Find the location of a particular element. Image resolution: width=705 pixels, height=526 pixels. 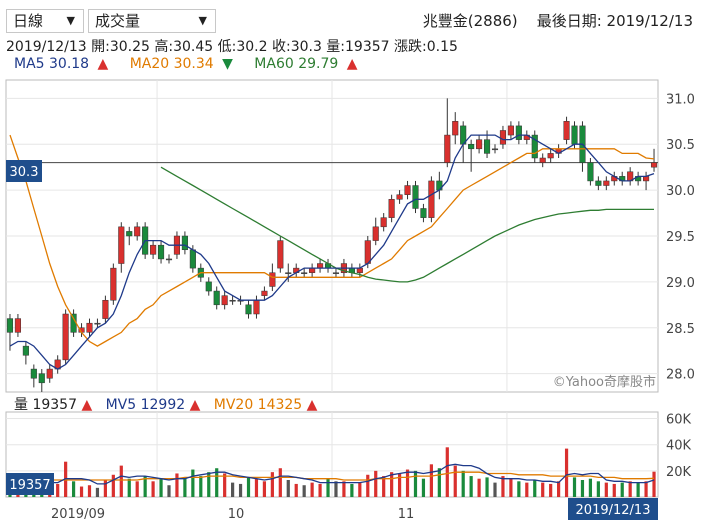

price-tag-text: 30.3 is located at coordinates (24, 172).